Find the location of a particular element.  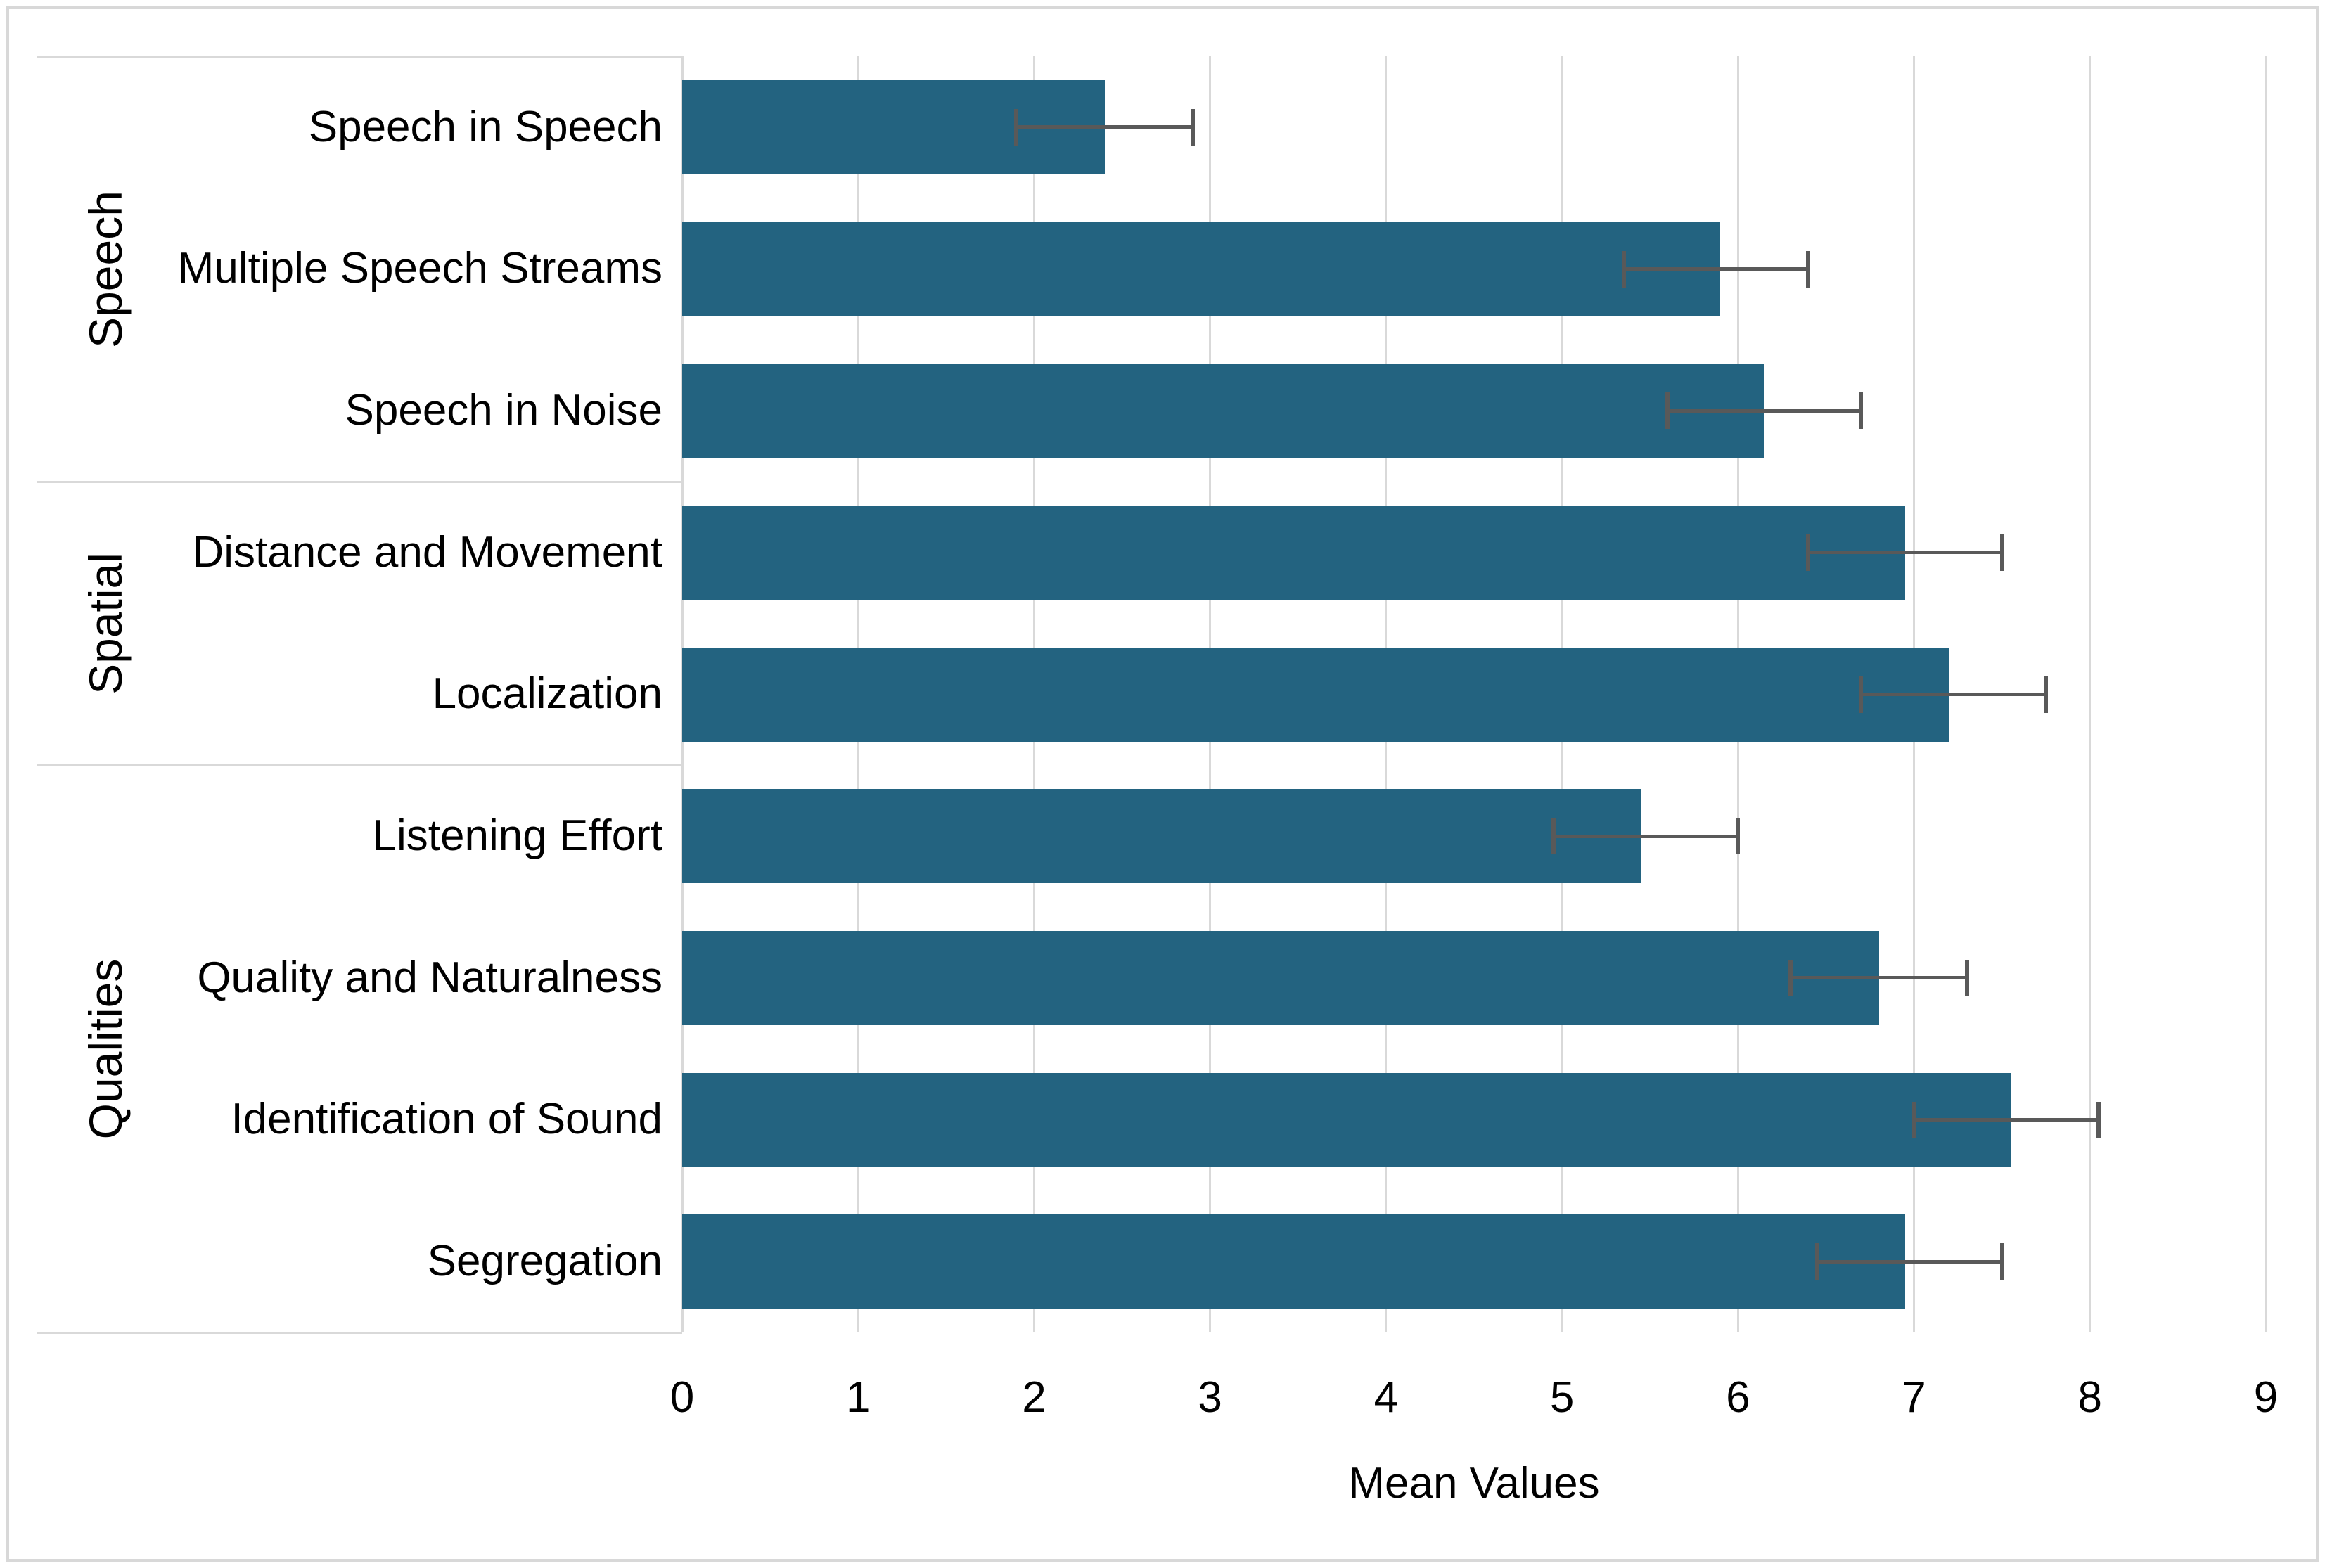

error-bar-multiple-speech-streams is located at coordinates (1716, 269).